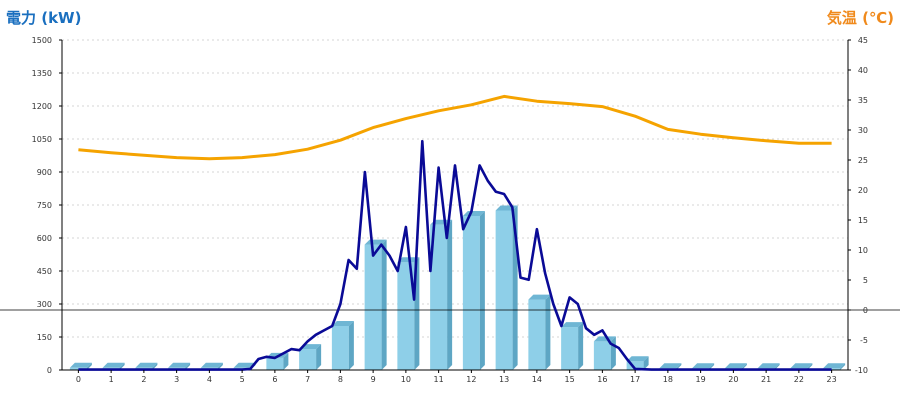 The height and width of the screenshot is (400, 900). Describe the element at coordinates (863, 40) in the screenshot. I see `right-tick-label: 45` at that location.